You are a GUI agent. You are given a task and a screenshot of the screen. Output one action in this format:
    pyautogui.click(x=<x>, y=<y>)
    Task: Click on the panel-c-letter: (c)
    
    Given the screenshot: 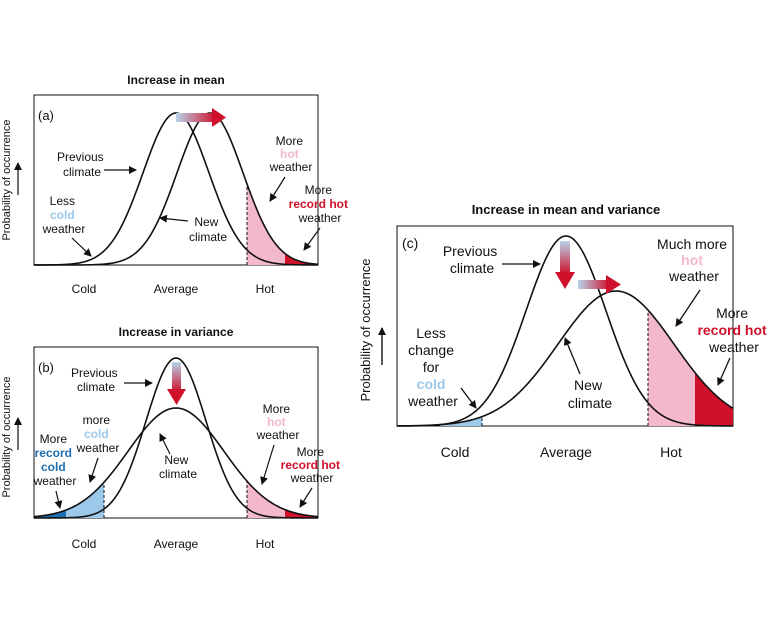 What is the action you would take?
    pyautogui.click(x=410, y=243)
    